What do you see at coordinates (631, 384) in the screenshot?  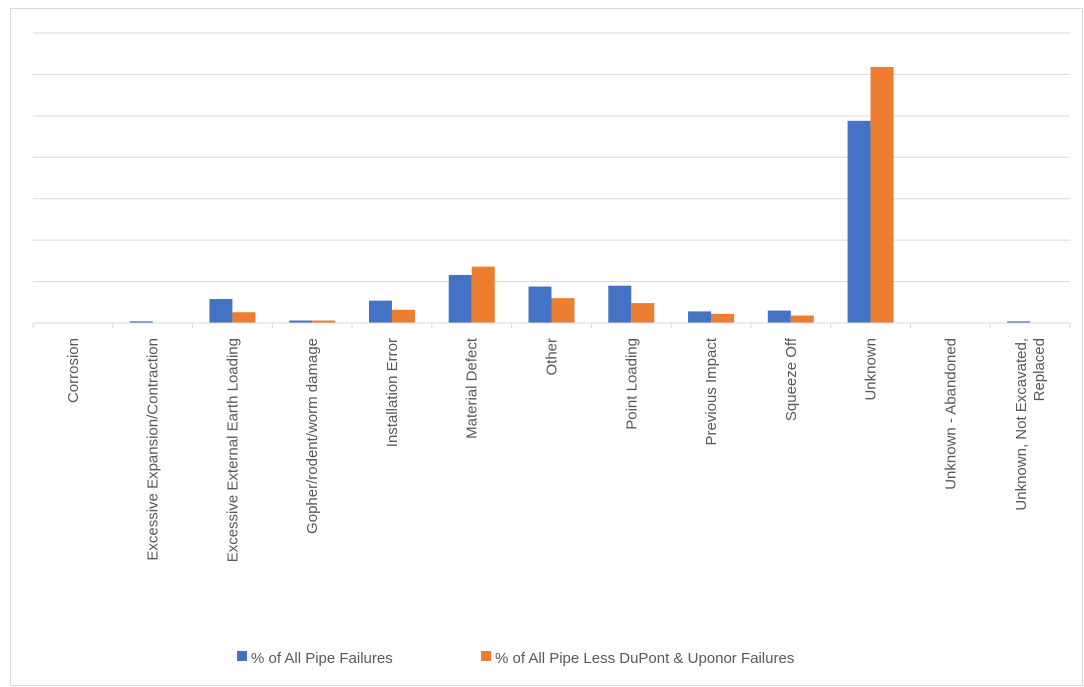 I see `category-label: Point Loading` at bounding box center [631, 384].